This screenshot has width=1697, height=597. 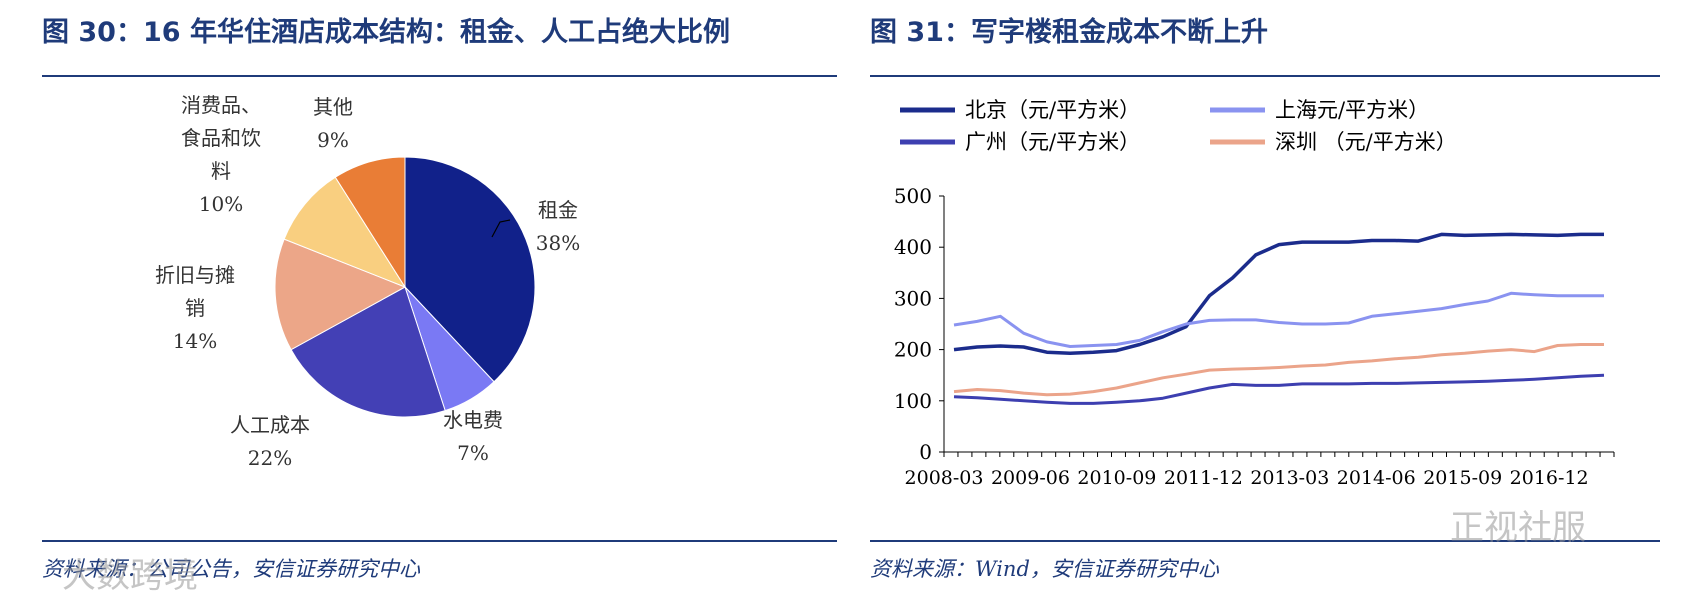 What do you see at coordinates (1352, 110) in the screenshot?
I see `legend-label-1: 上海元/平方米）` at bounding box center [1352, 110].